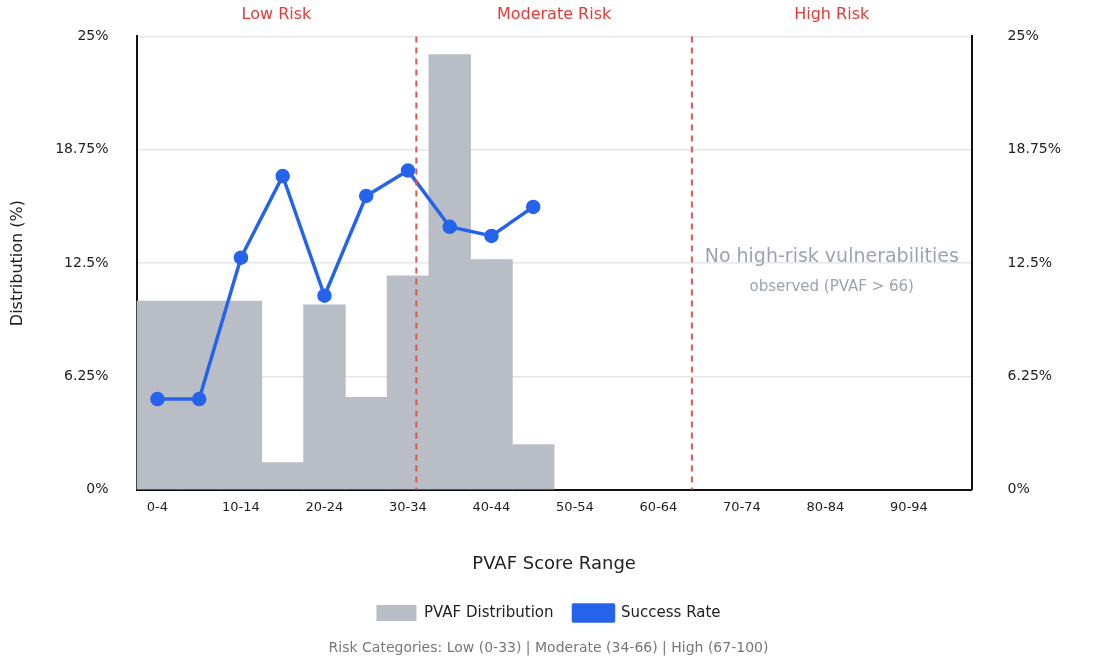 Image resolution: width=1097 pixels, height=663 pixels. I want to click on legend-label: Success Rate, so click(670, 611).